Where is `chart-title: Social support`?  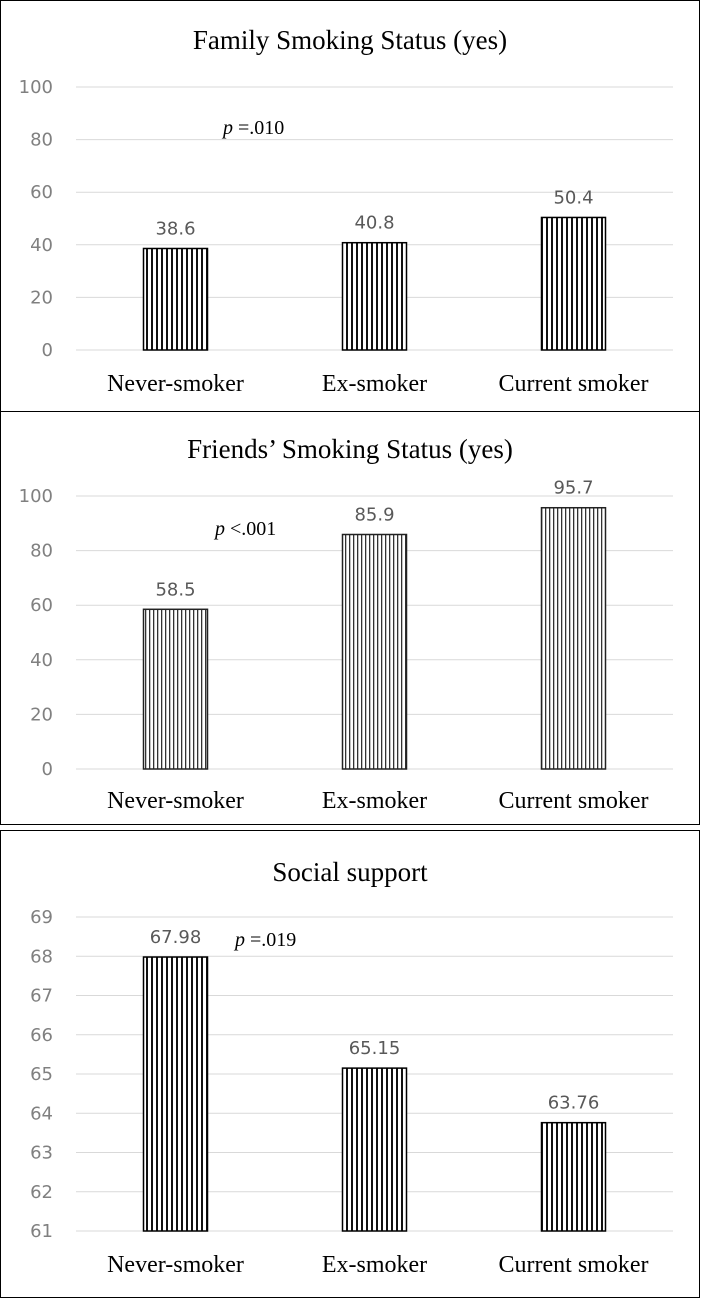 chart-title: Social support is located at coordinates (350, 872).